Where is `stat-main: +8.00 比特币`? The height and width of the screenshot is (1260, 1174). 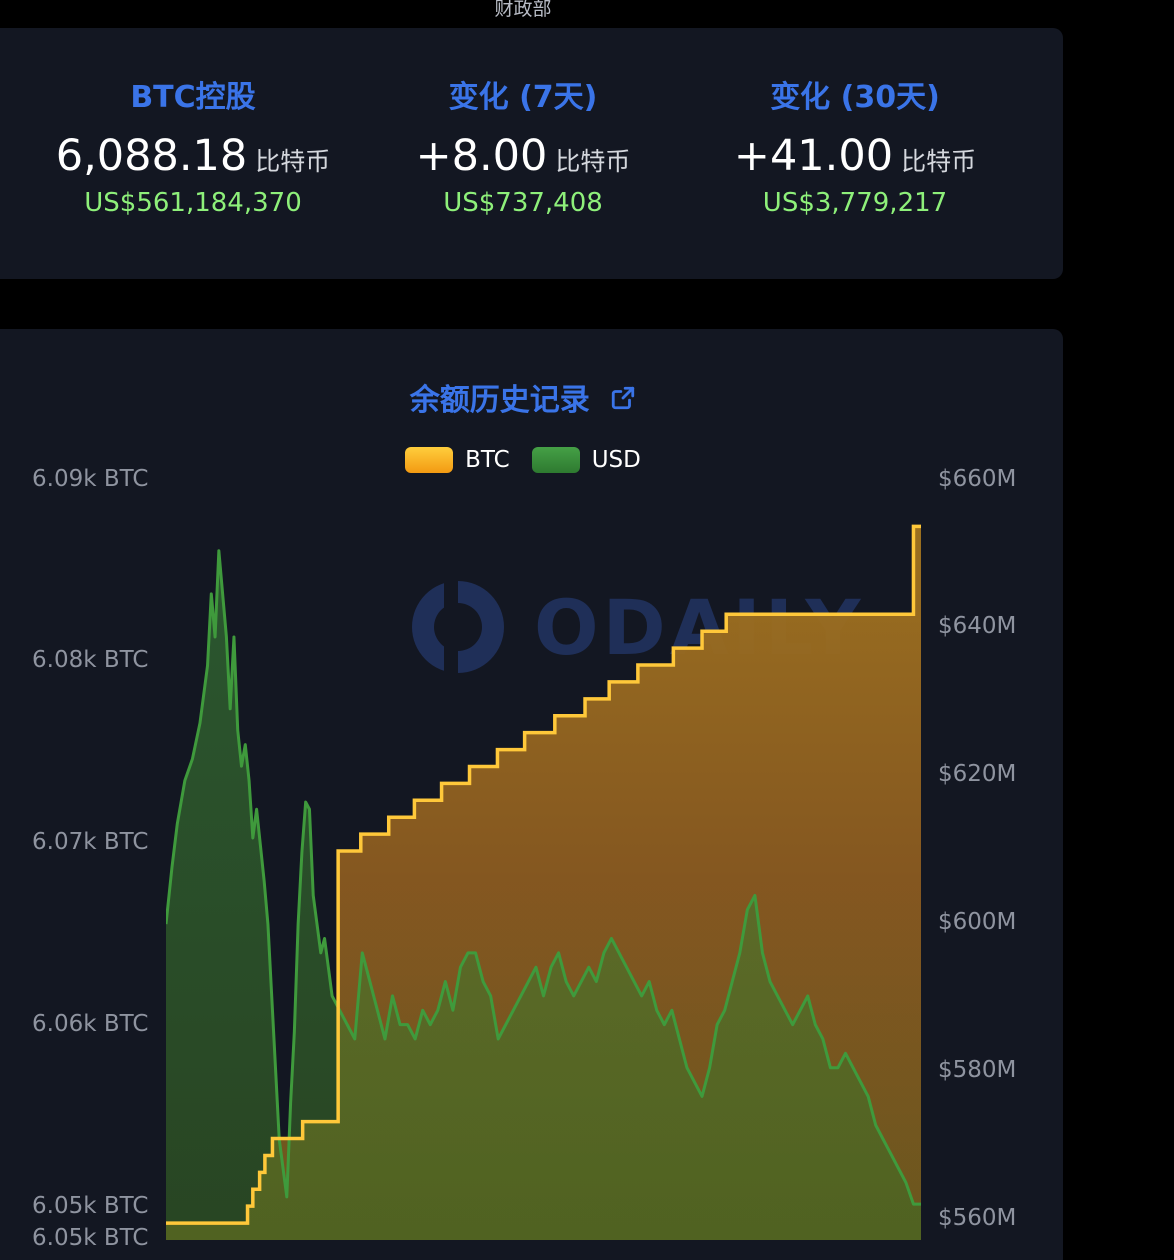
stat-main: +8.00 比特币 is located at coordinates (523, 156).